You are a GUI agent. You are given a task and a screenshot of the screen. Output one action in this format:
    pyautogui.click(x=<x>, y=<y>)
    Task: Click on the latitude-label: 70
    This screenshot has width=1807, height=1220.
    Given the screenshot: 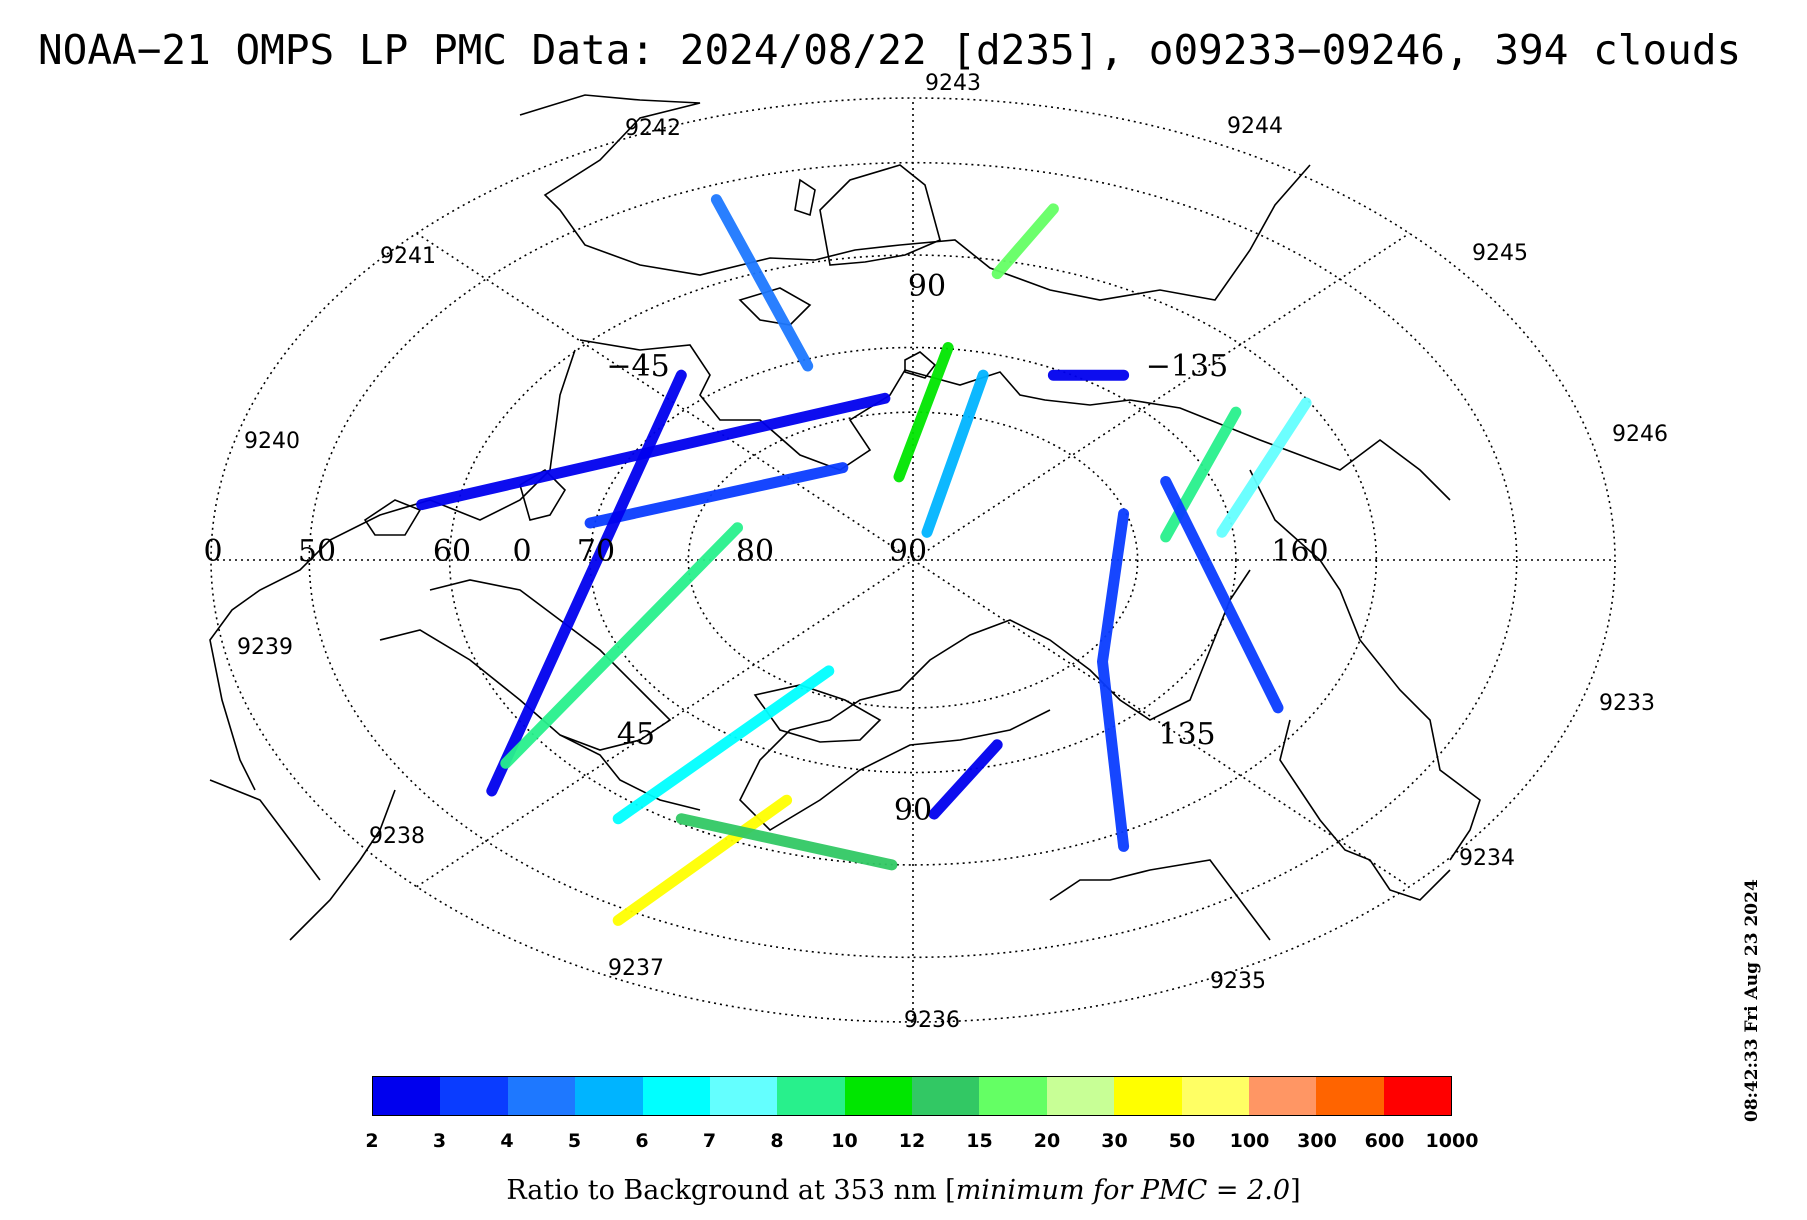 What is the action you would take?
    pyautogui.click(x=596, y=551)
    